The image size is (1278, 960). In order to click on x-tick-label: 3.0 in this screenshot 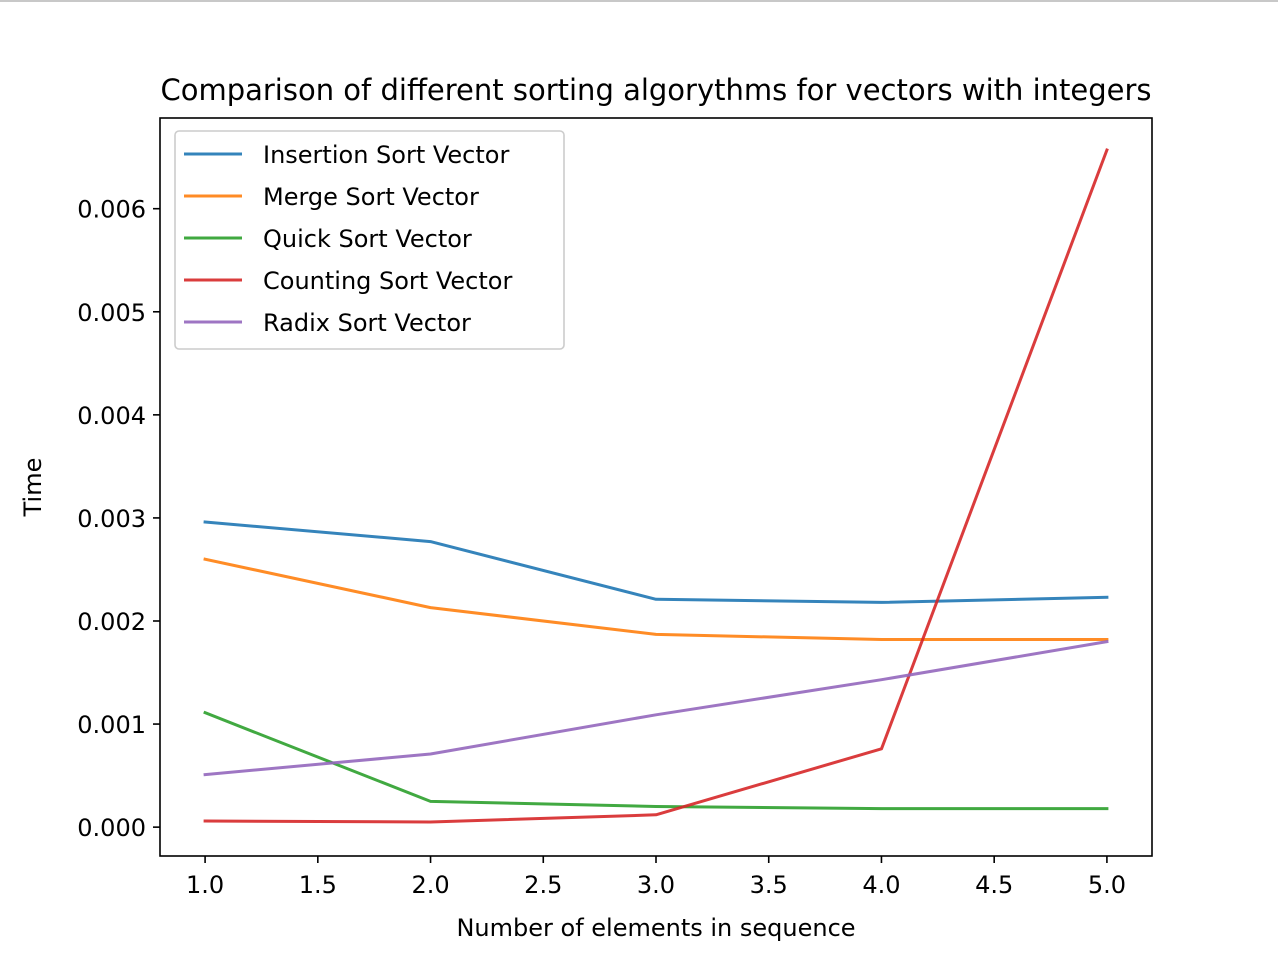, I will do `click(656, 885)`.